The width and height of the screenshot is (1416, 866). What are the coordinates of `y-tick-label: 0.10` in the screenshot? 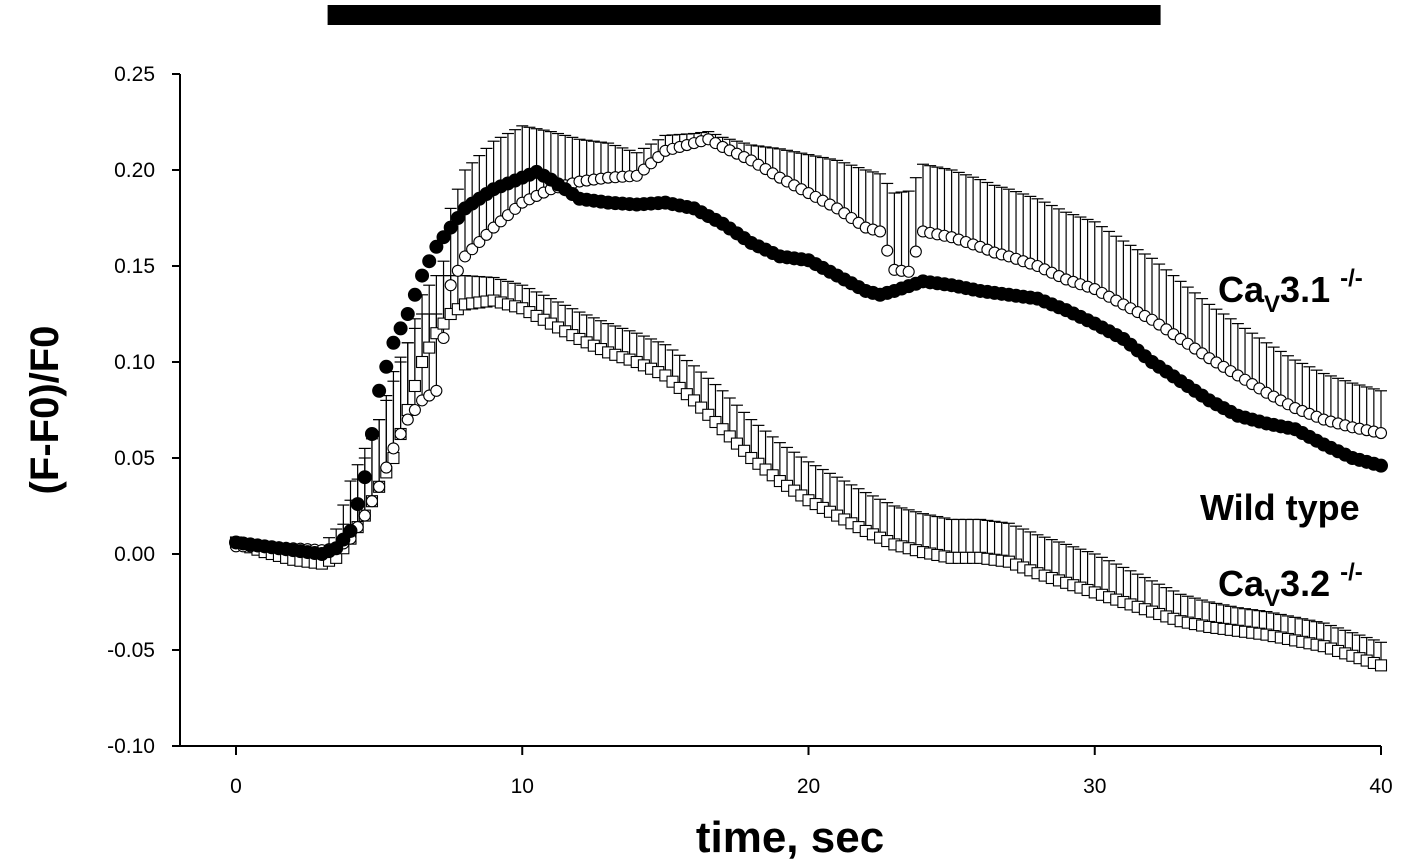 It's located at (134, 362).